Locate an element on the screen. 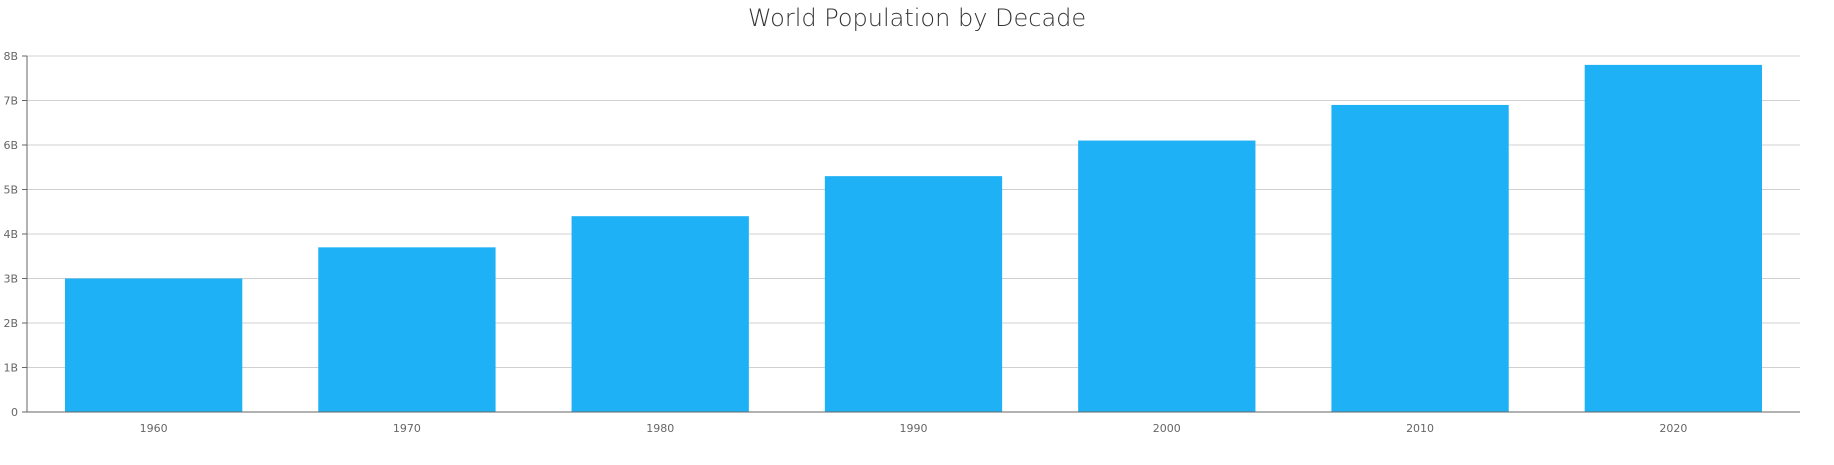  x-tick-label: 2010 is located at coordinates (1420, 428).